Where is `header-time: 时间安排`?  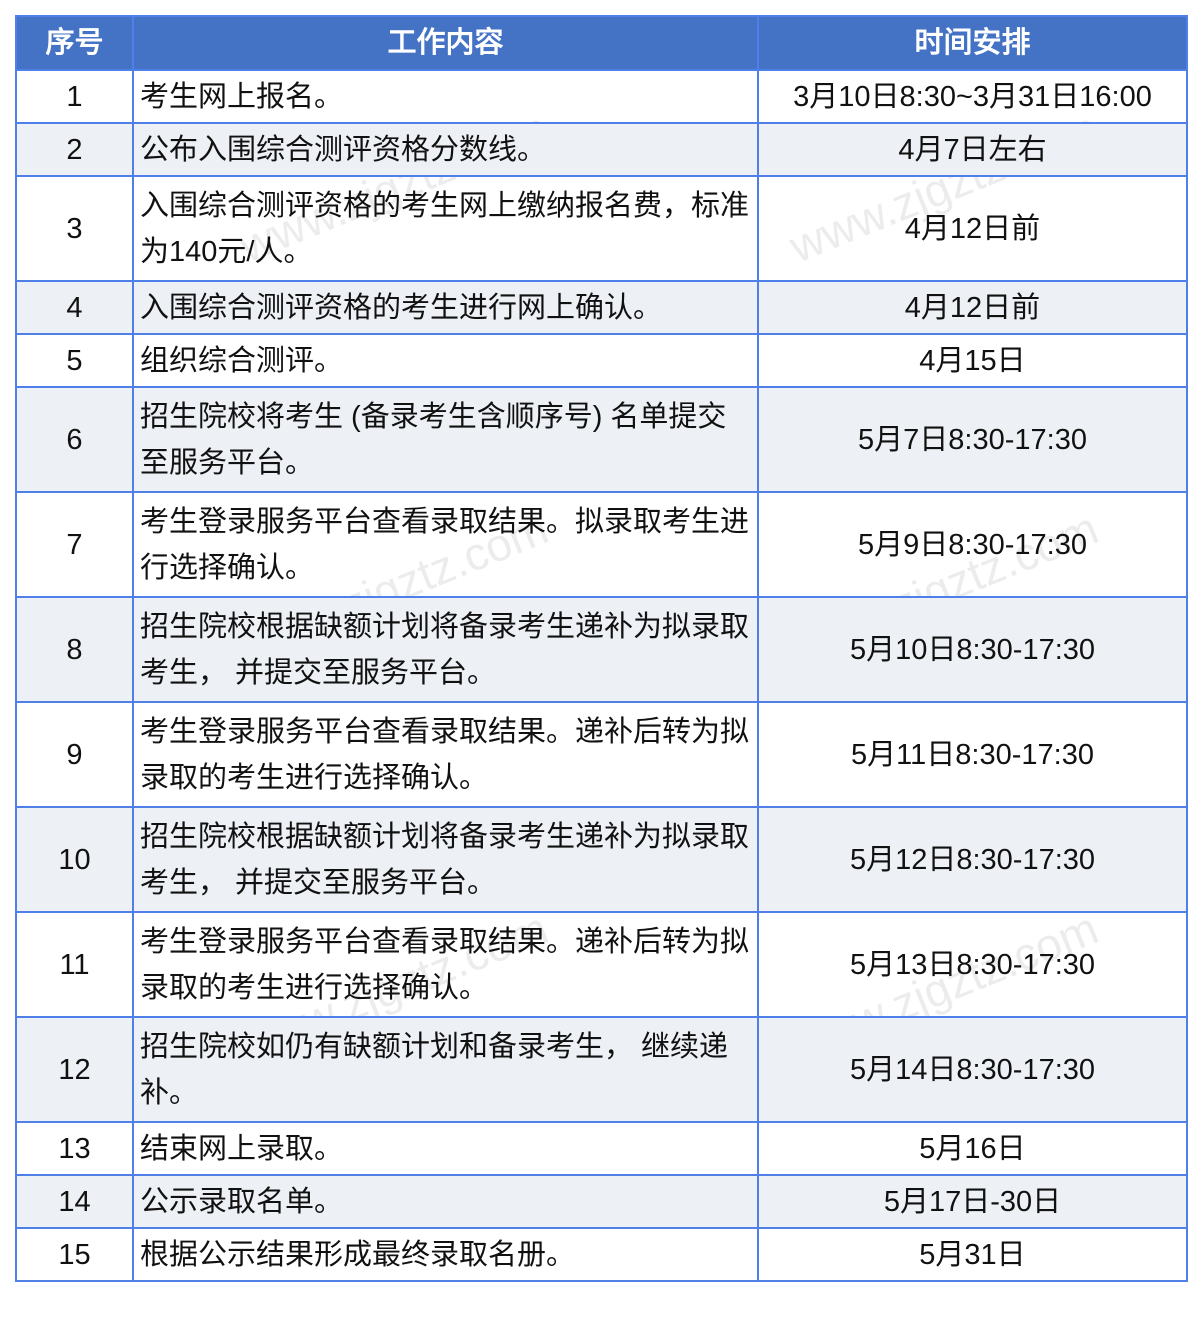 header-time: 时间安排 is located at coordinates (972, 43).